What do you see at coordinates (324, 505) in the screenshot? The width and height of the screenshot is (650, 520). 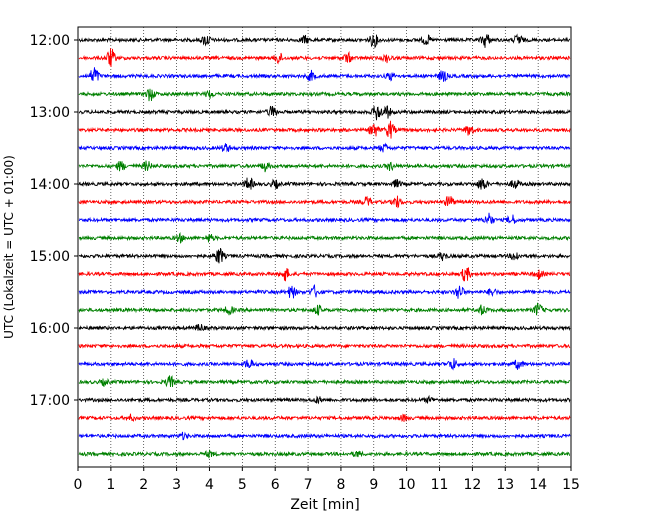 I see `x-axis-label: Zeit [min]` at bounding box center [324, 505].